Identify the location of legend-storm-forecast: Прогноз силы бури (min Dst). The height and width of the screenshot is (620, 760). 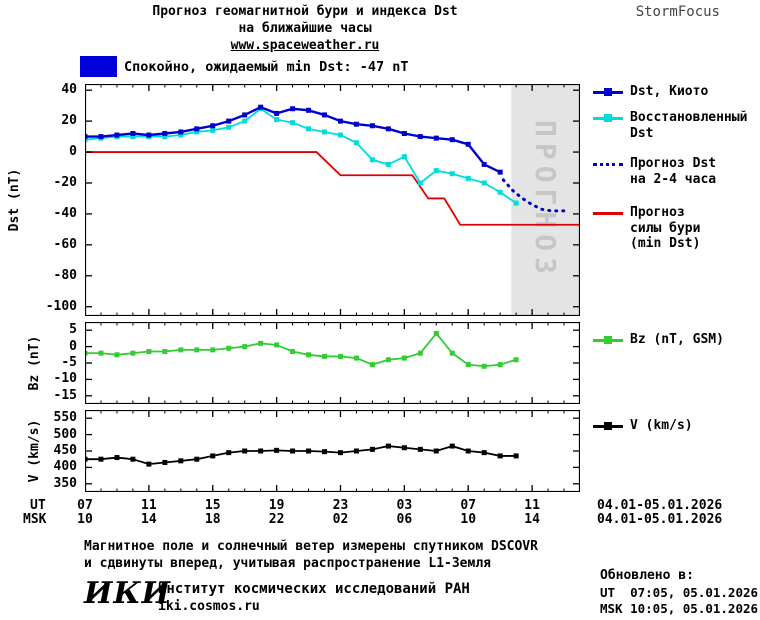
(676, 228).